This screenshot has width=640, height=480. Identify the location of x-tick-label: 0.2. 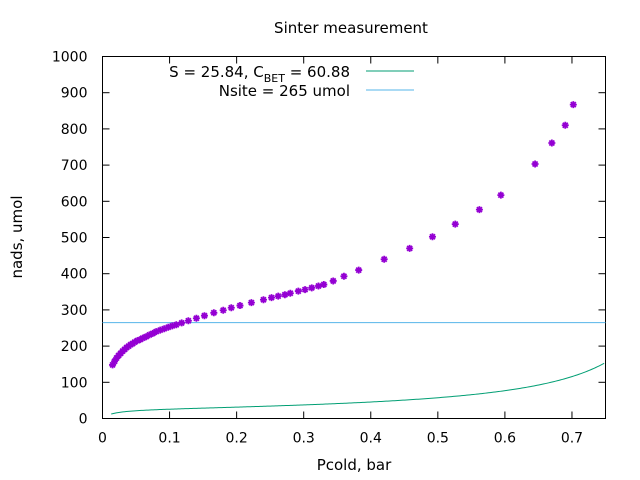
(237, 439).